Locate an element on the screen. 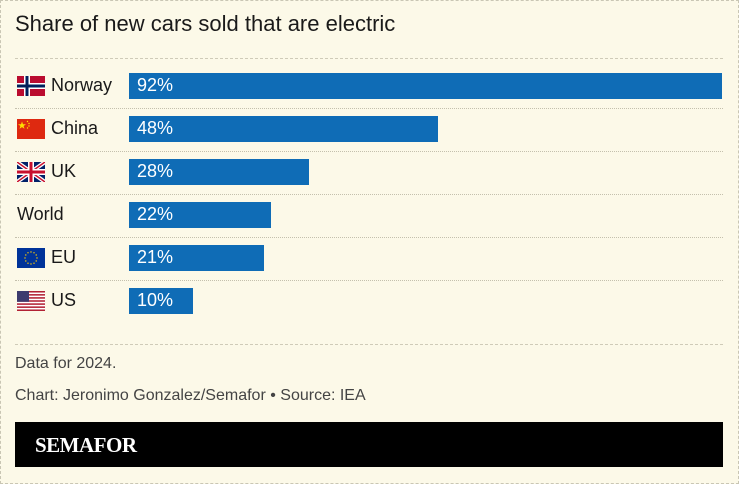 This screenshot has width=739, height=484. category-label: US is located at coordinates (64, 300).